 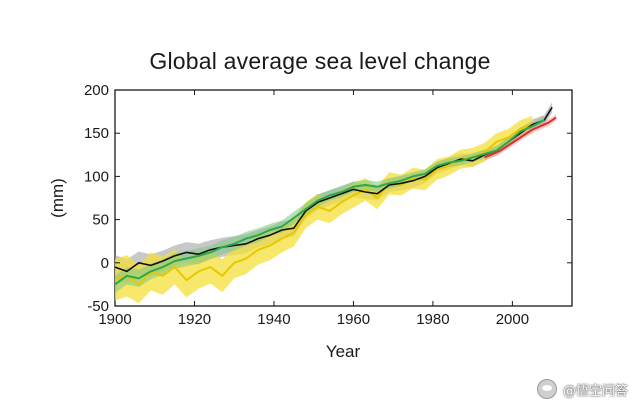 I want to click on y-axis-label: (mm), so click(x=57, y=198).